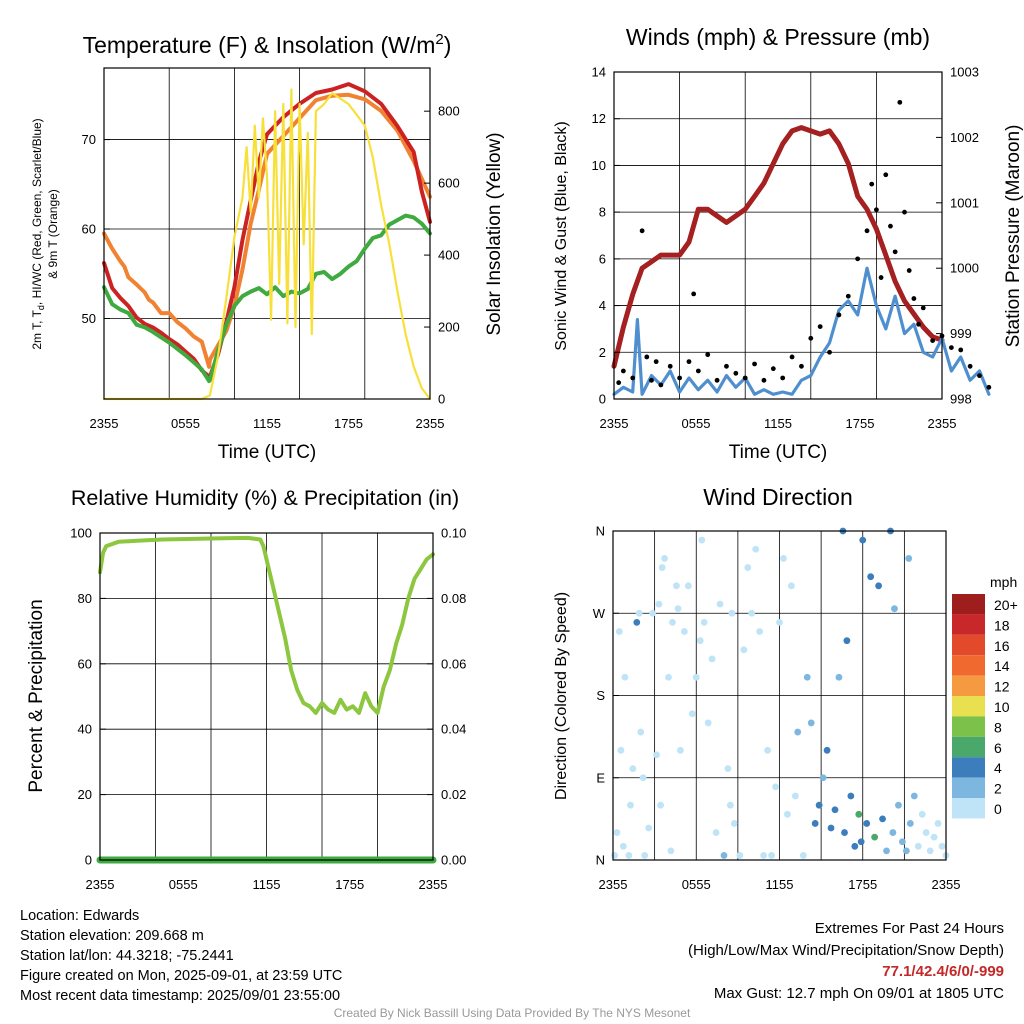 The height and width of the screenshot is (1024, 1024). I want to click on temperature-ylabel-right: Solar Insolation (Yellow), so click(494, 233).